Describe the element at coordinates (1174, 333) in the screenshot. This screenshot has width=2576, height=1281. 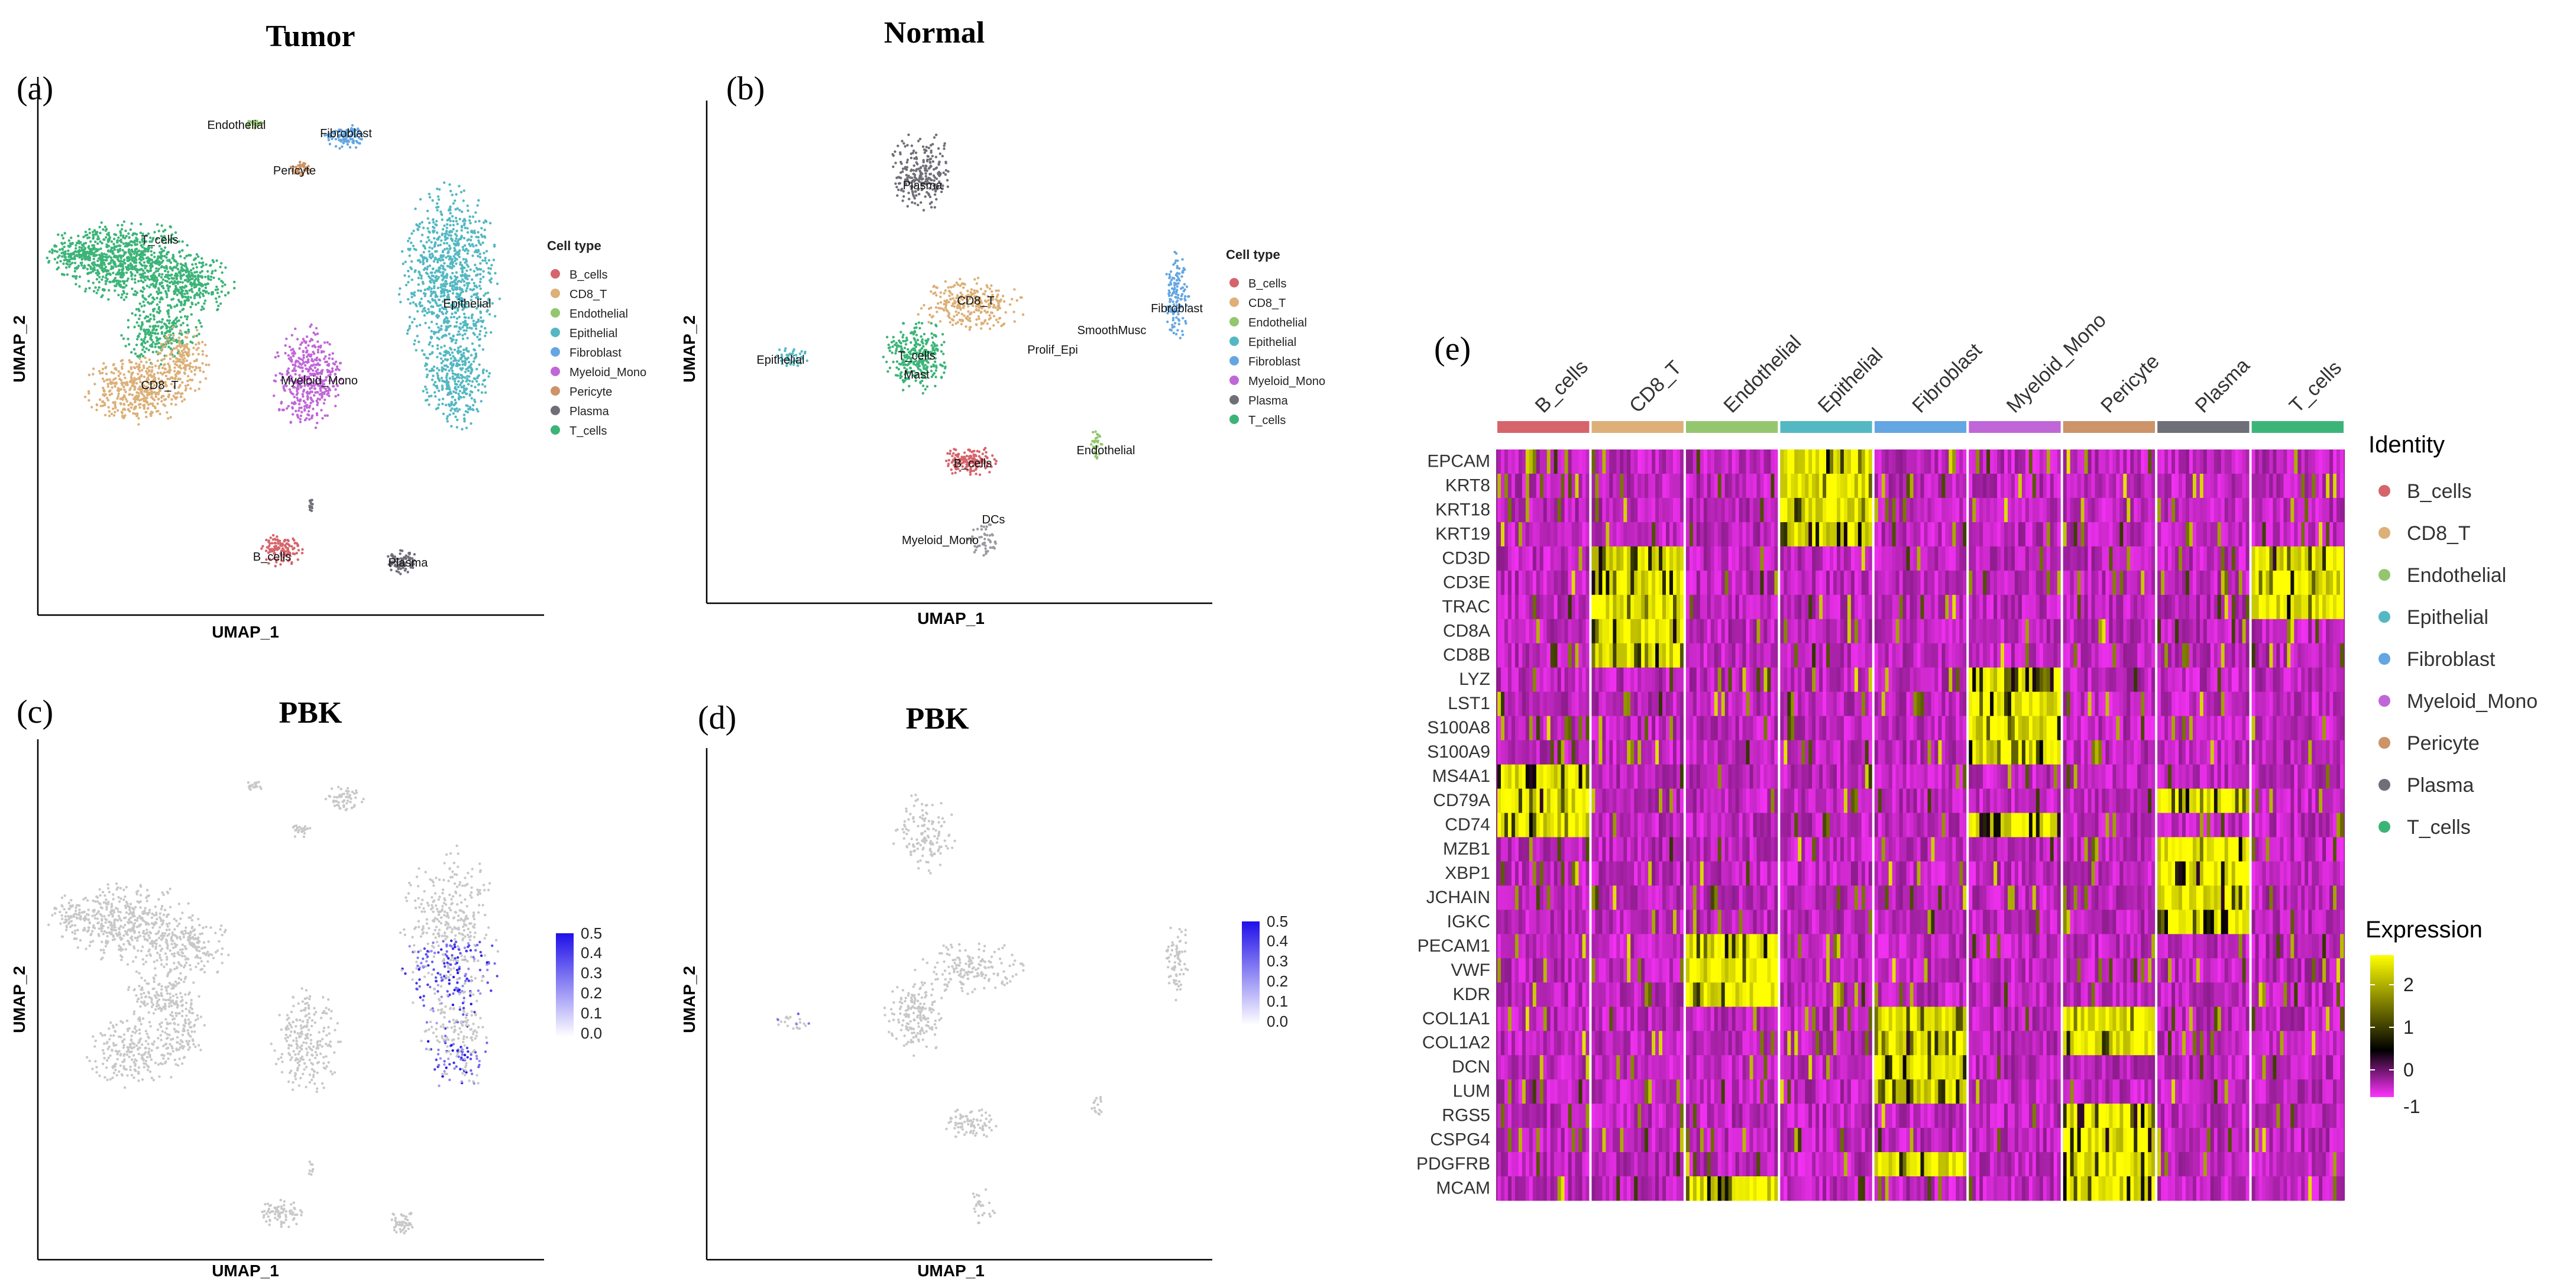
I see `normal-umap-point-fibroblast` at that location.